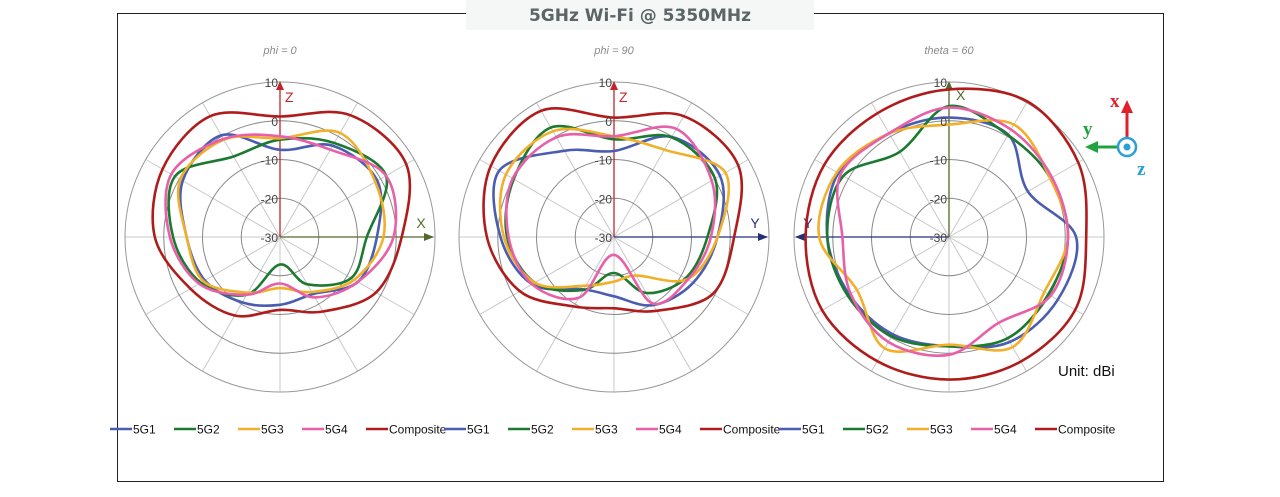 The height and width of the screenshot is (497, 1280). What do you see at coordinates (613, 51) in the screenshot?
I see `plot-title: phi = 90` at bounding box center [613, 51].